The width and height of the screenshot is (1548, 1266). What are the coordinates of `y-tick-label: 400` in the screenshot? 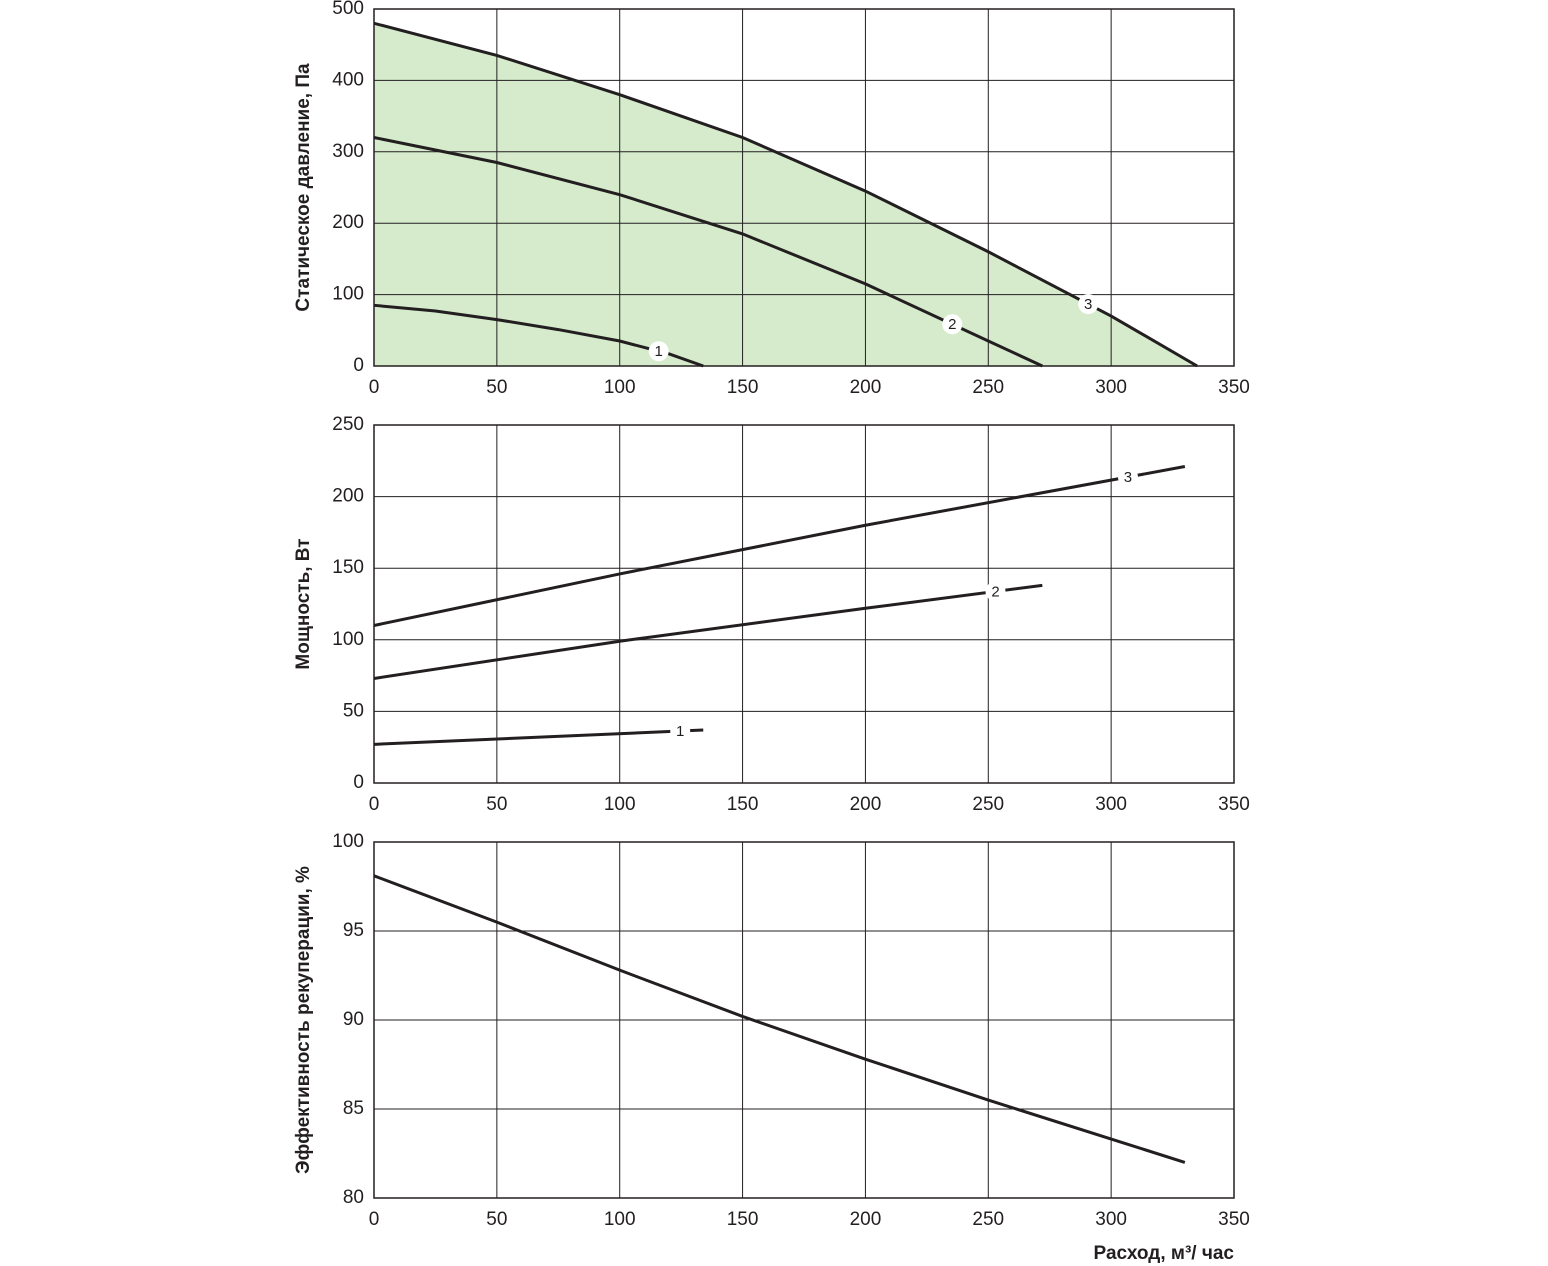 It's located at (348, 79).